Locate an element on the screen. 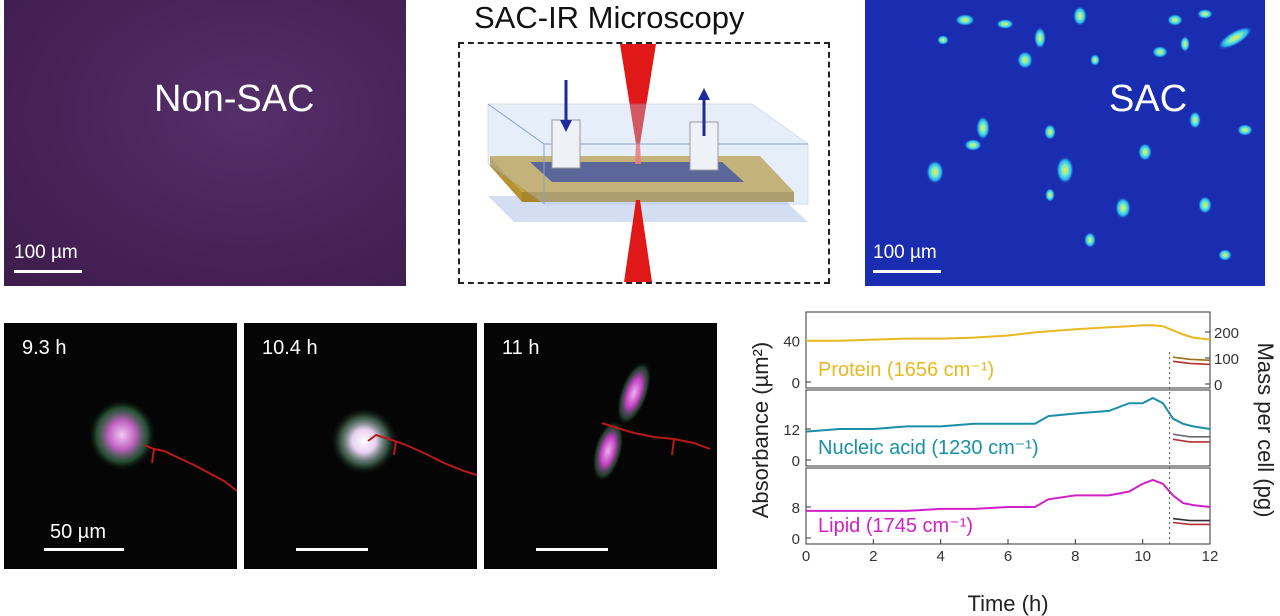  x-tick-label: 4 is located at coordinates (940, 556).